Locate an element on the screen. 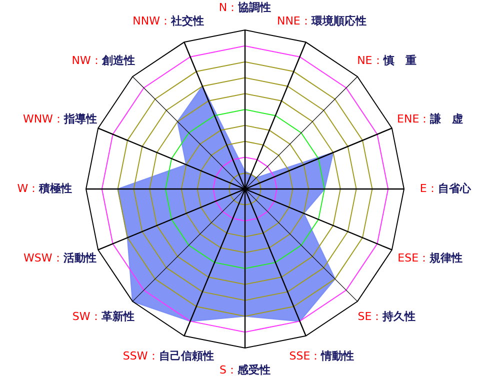 Image resolution: width=501 pixels, height=386 pixels. spoke-label: WSW：活動性 is located at coordinates (60, 257).